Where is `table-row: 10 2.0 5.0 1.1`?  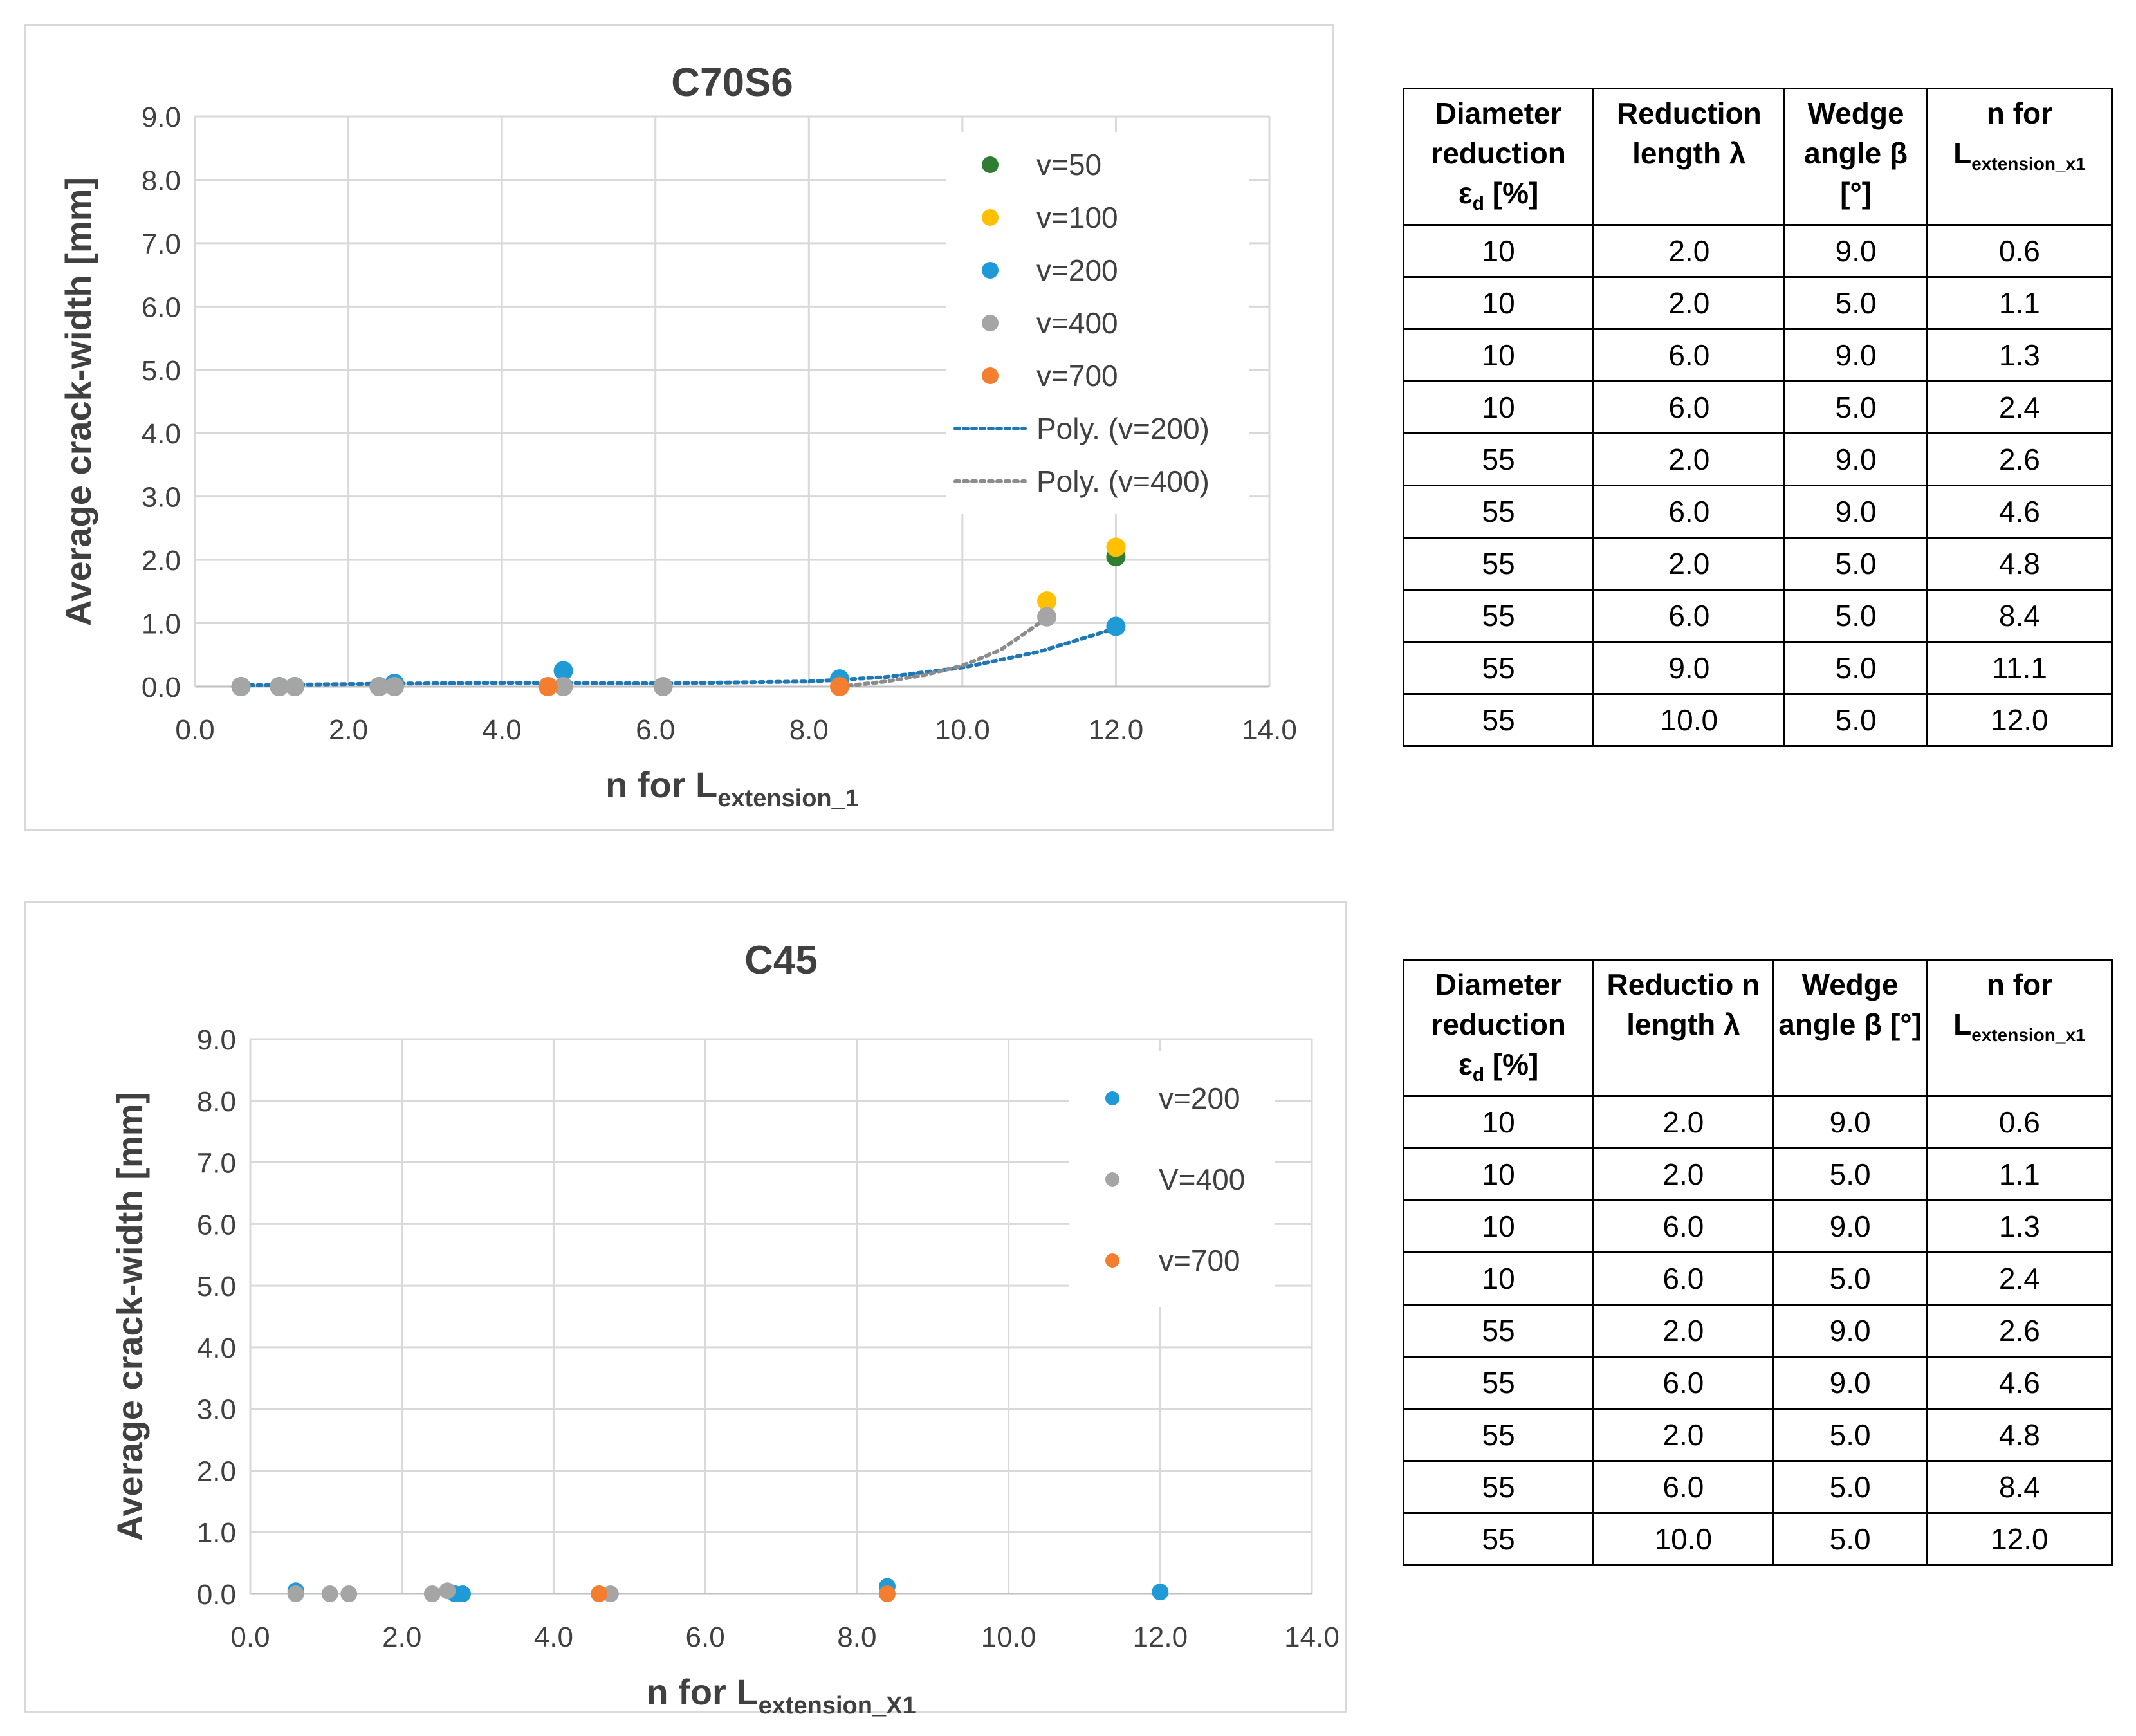 table-row: 10 2.0 5.0 1.1 is located at coordinates (1757, 1174).